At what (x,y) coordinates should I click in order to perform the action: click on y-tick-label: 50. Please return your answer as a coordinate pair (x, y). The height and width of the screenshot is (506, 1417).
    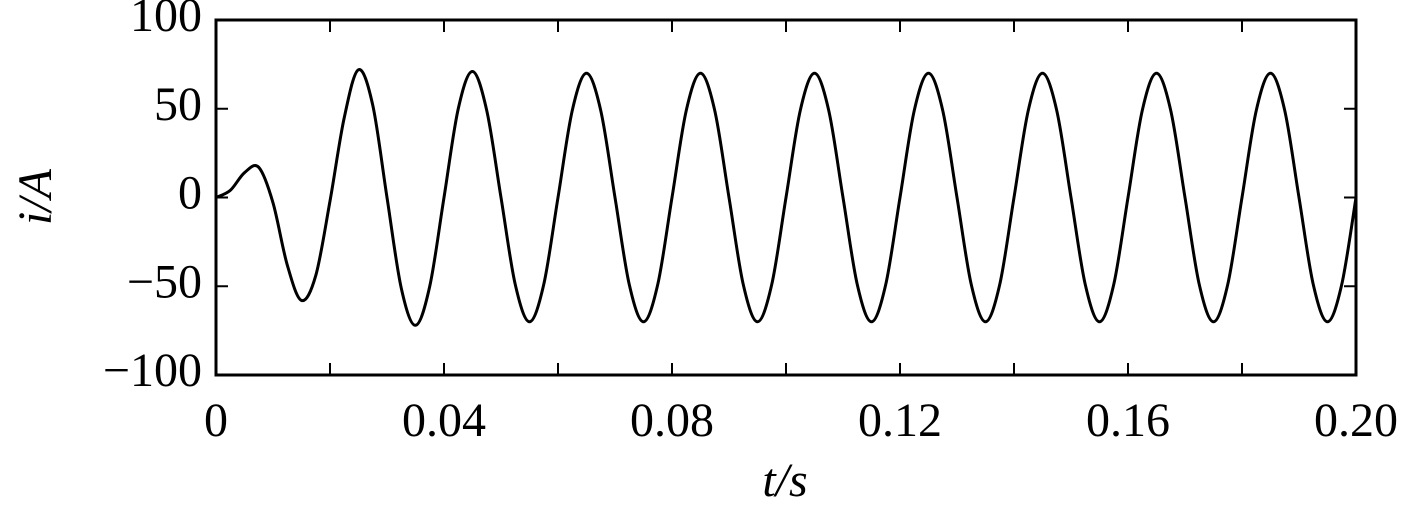
    Looking at the image, I should click on (178, 104).